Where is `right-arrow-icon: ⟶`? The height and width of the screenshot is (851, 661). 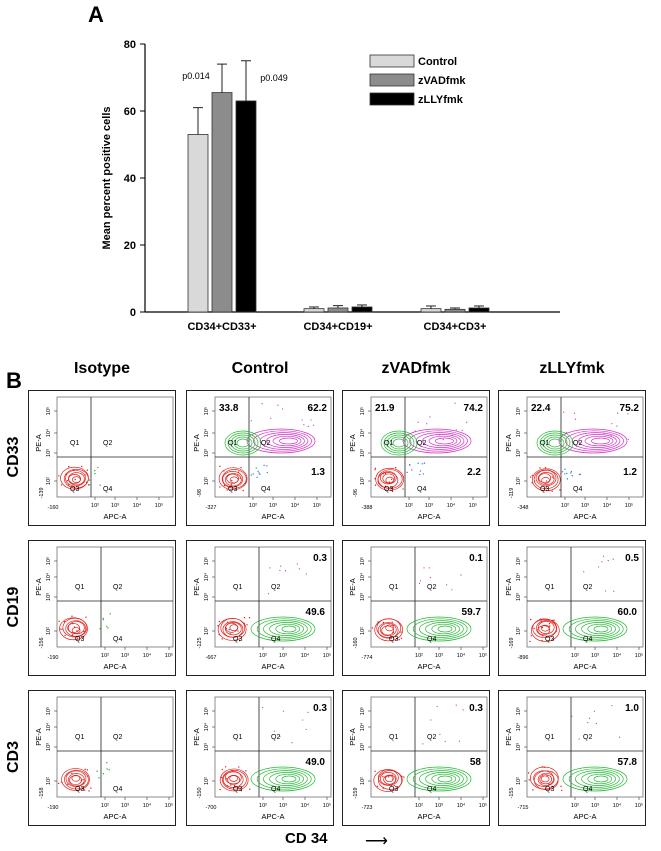 right-arrow-icon: ⟶ is located at coordinates (376, 841).